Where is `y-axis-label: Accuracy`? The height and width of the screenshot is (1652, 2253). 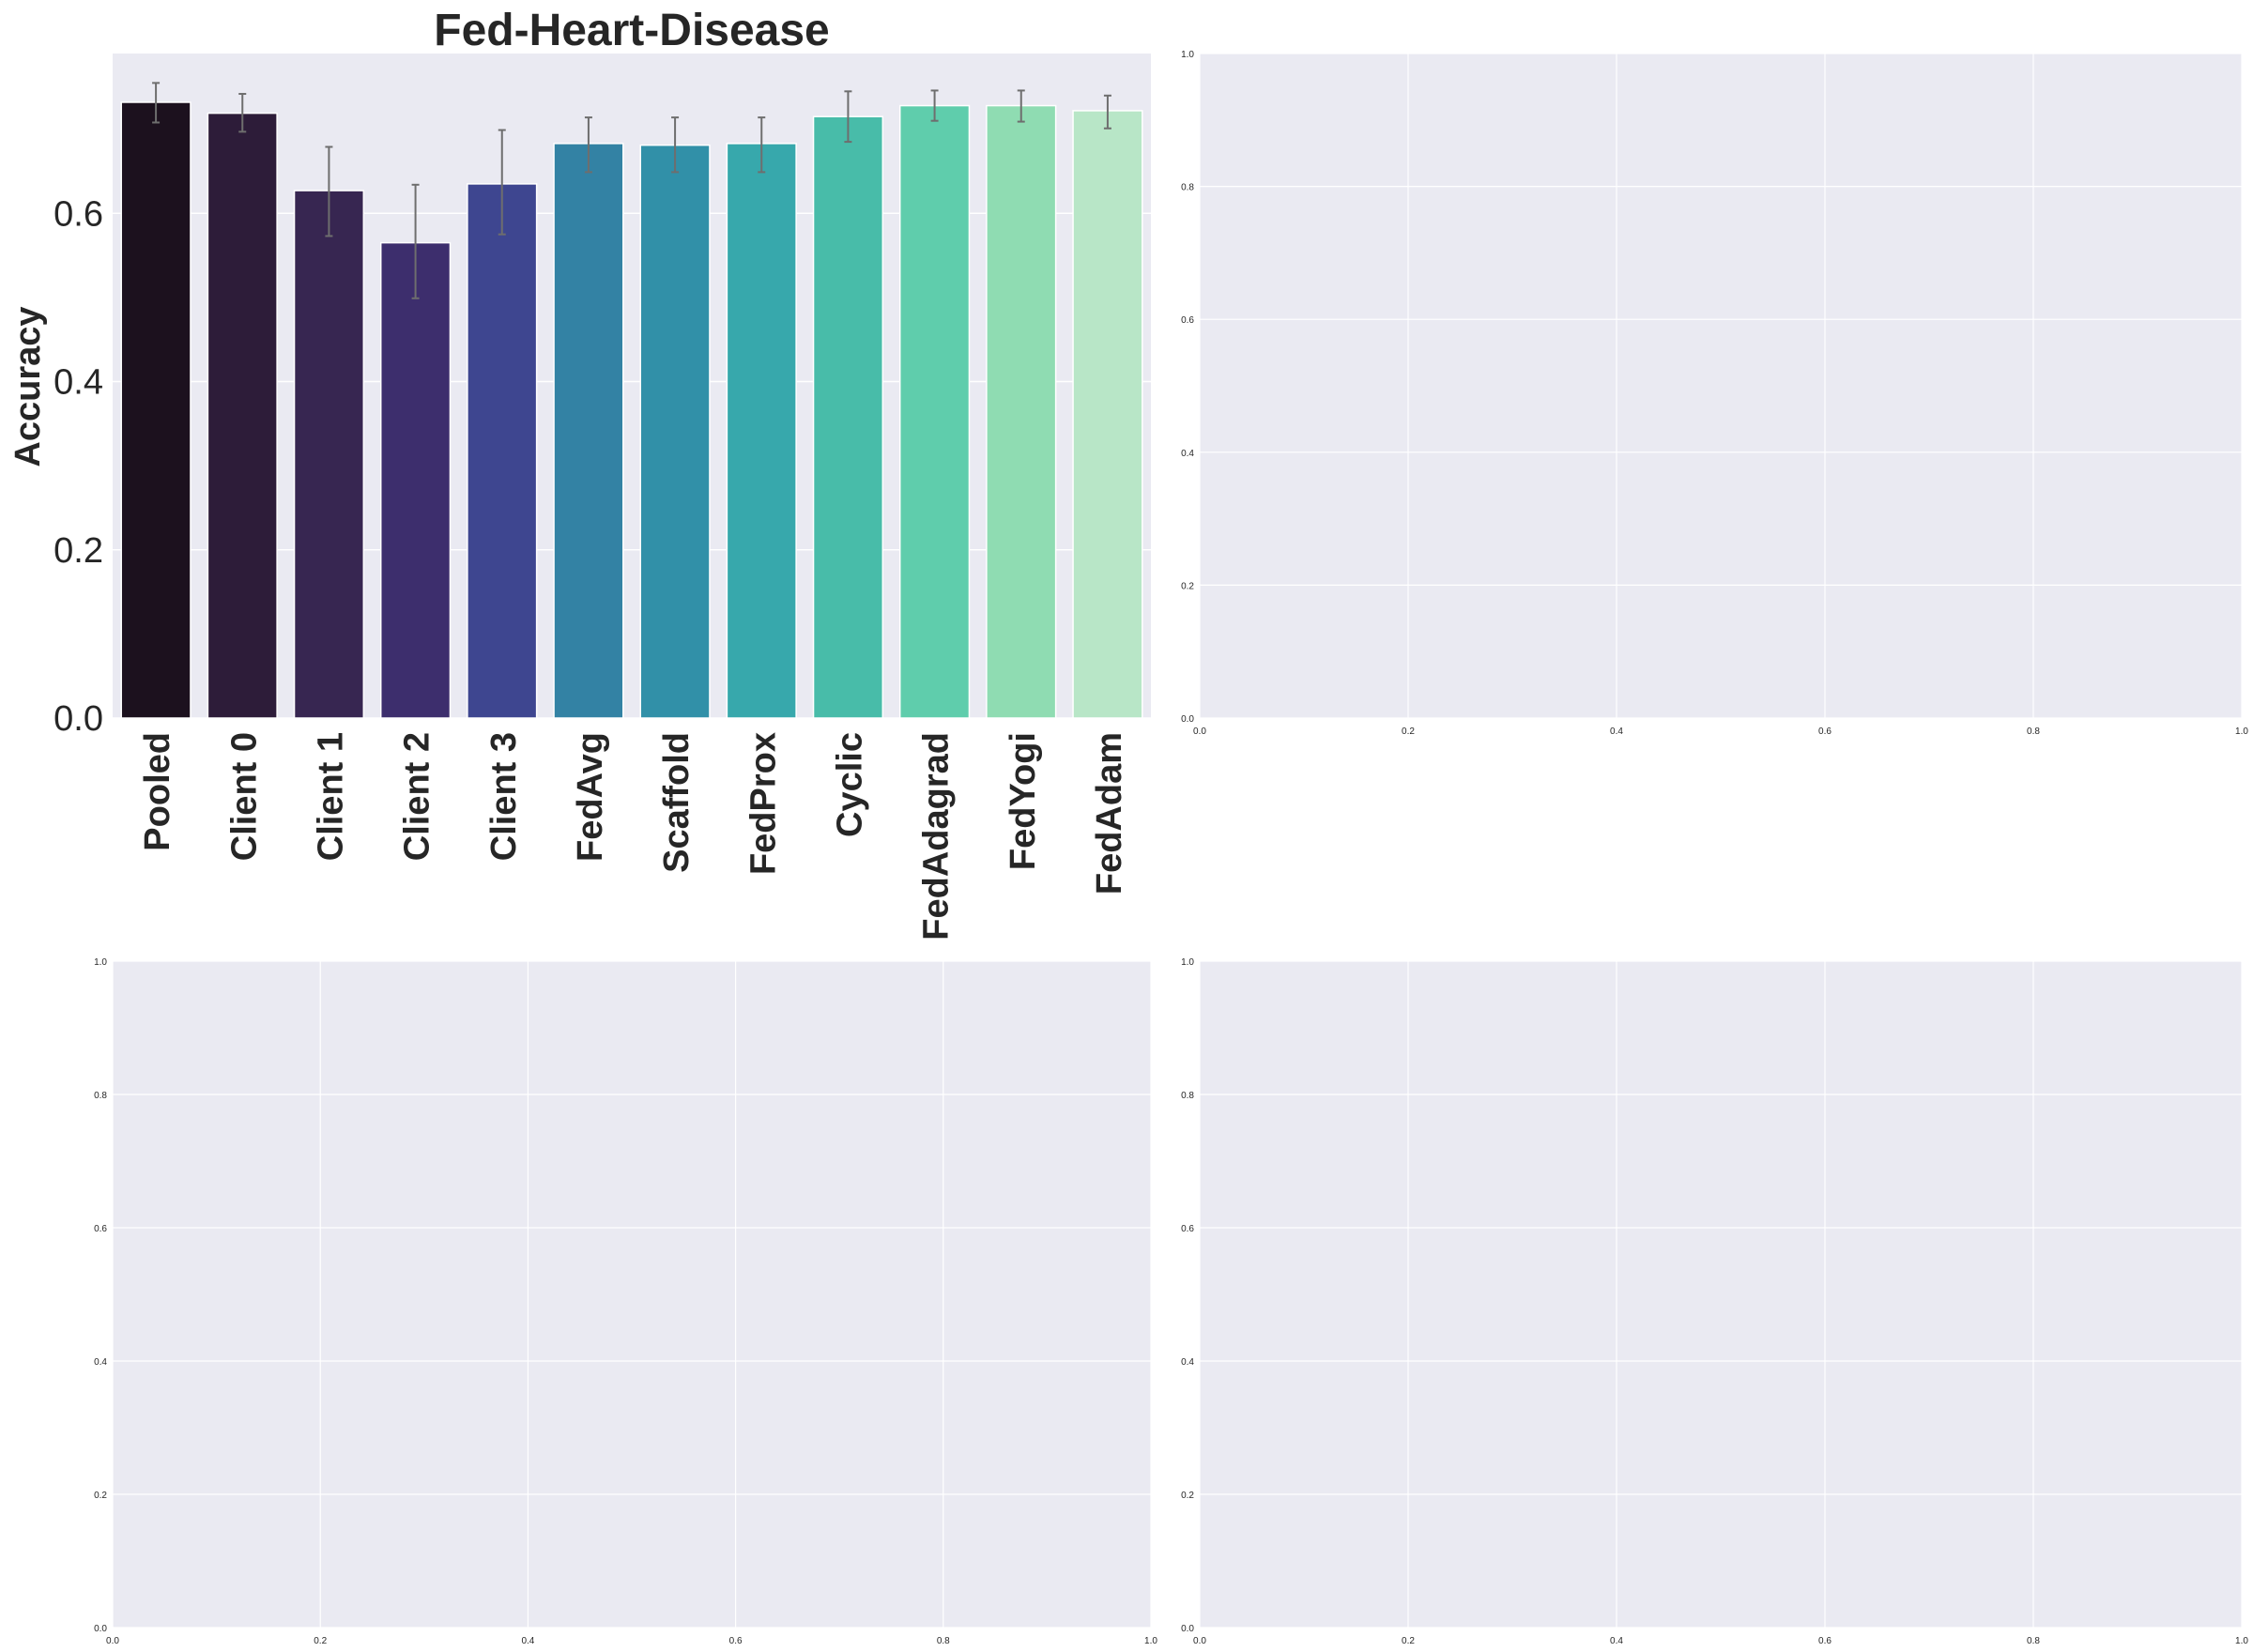 y-axis-label: Accuracy is located at coordinates (28, 386).